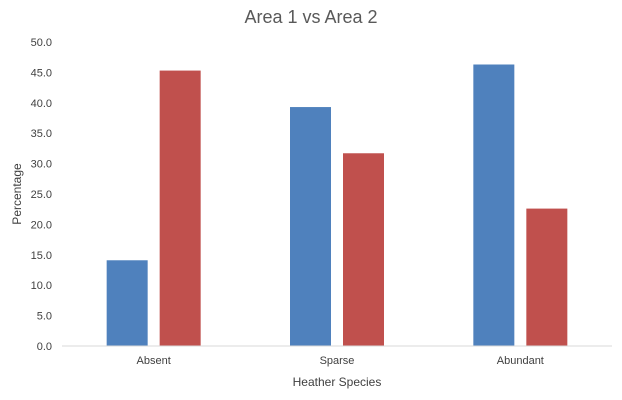 The height and width of the screenshot is (400, 622). What do you see at coordinates (337, 382) in the screenshot?
I see `x-axis-label: Heather Species` at bounding box center [337, 382].